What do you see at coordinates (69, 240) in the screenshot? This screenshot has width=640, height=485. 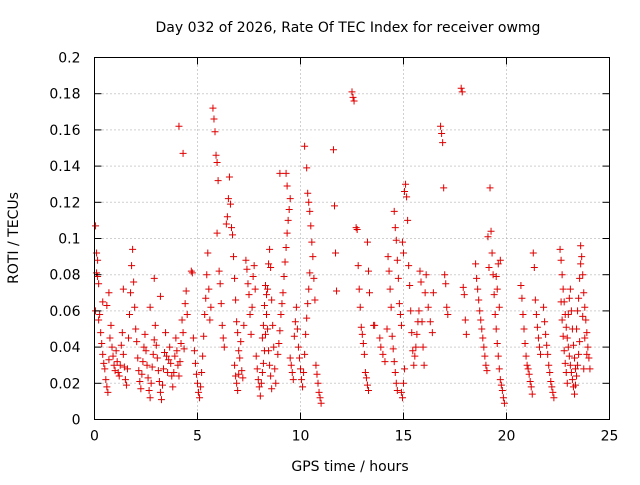 I see `y-tick-label: 0.1` at bounding box center [69, 240].